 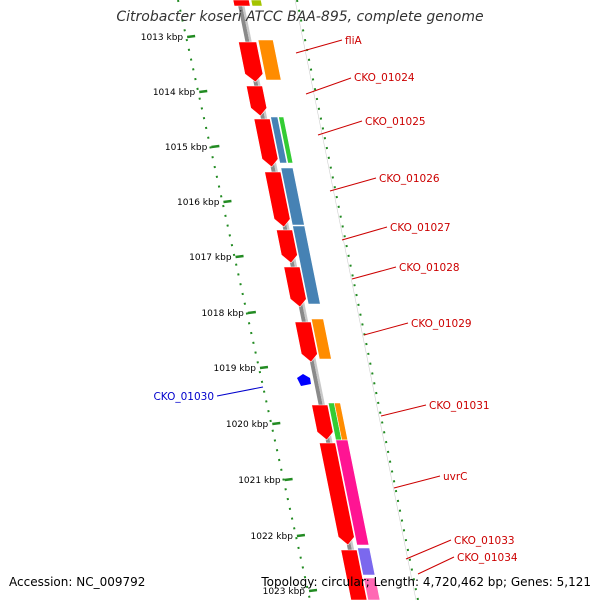 I want to click on feature-CKO-01034-pink, so click(x=372, y=588).